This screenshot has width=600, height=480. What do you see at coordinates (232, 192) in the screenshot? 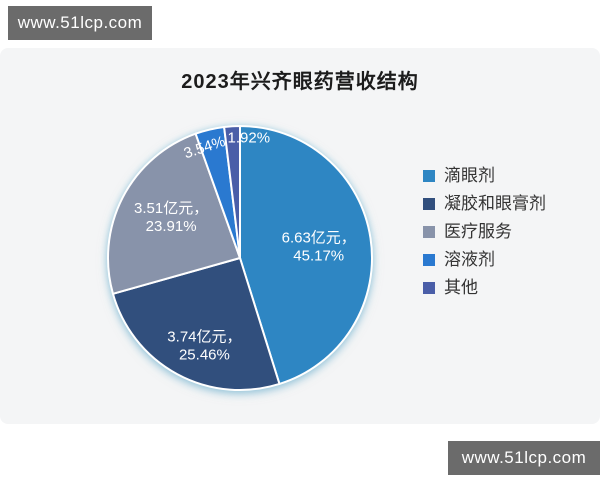
I see `pie-slice-其他` at bounding box center [232, 192].